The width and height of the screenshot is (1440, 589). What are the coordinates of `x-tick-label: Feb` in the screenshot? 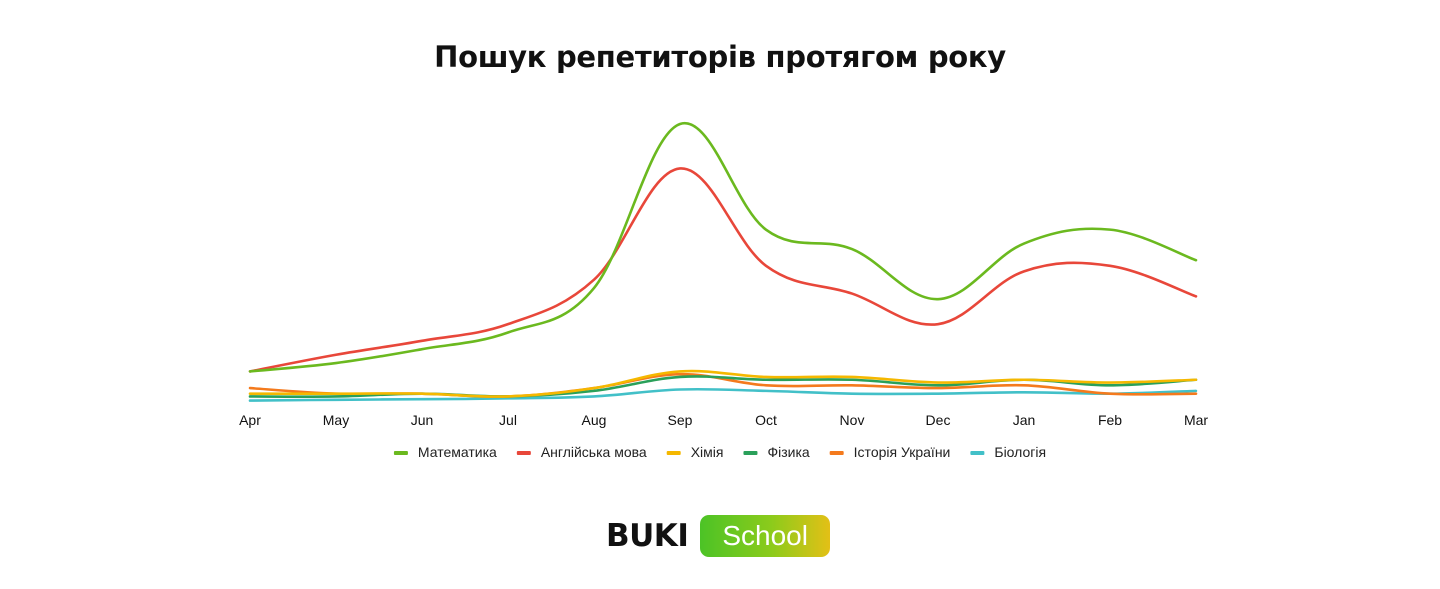 It's located at (1110, 420).